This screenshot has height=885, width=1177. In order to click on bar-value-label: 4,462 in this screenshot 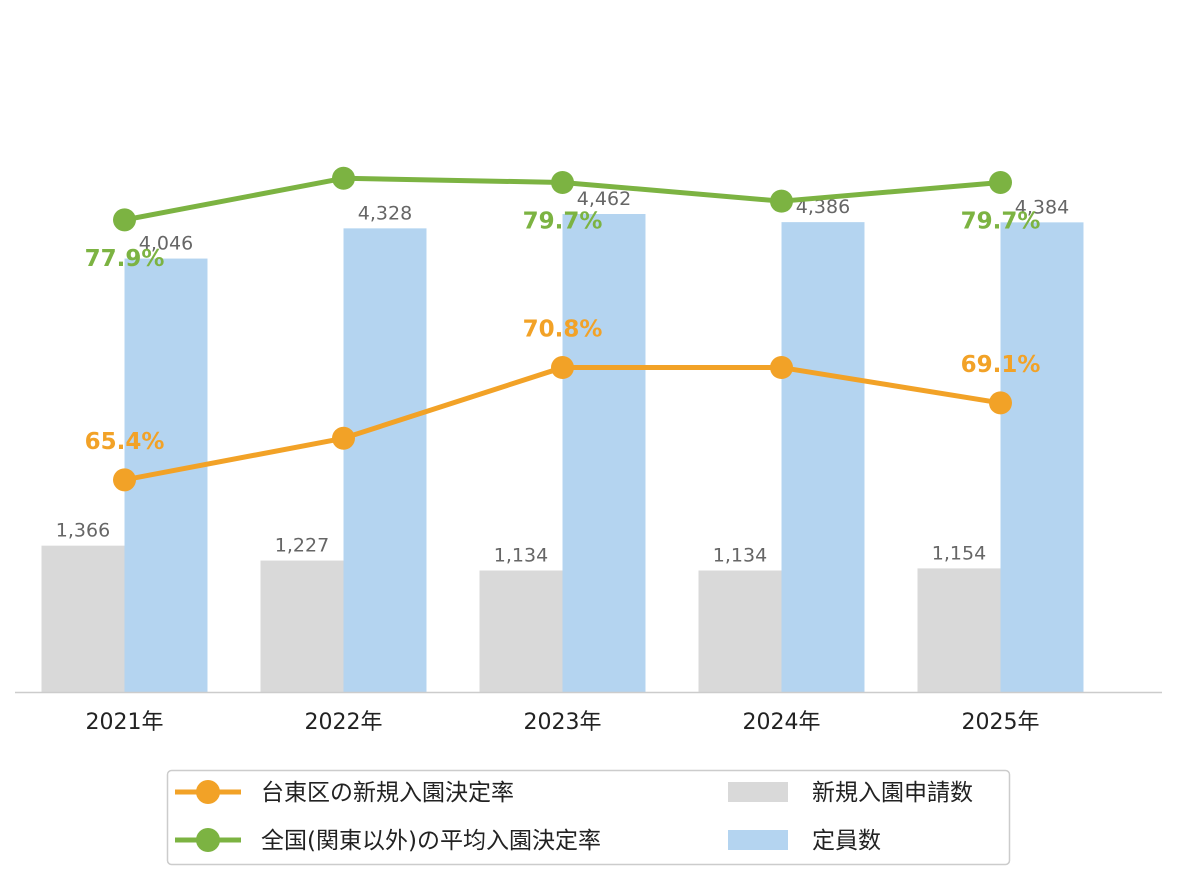, I will do `click(604, 199)`.